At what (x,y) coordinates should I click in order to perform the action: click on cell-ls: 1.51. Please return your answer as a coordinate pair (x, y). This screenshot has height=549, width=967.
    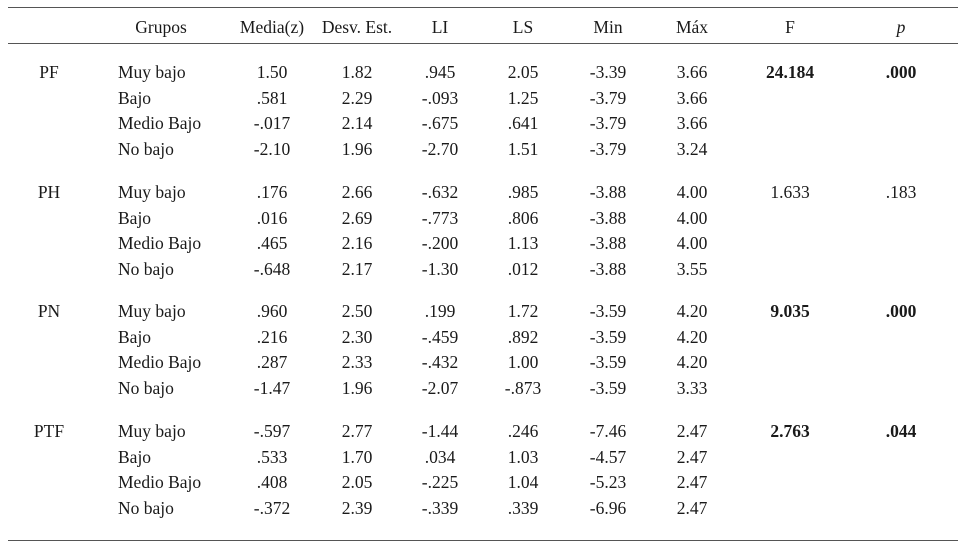
    Looking at the image, I should click on (523, 148).